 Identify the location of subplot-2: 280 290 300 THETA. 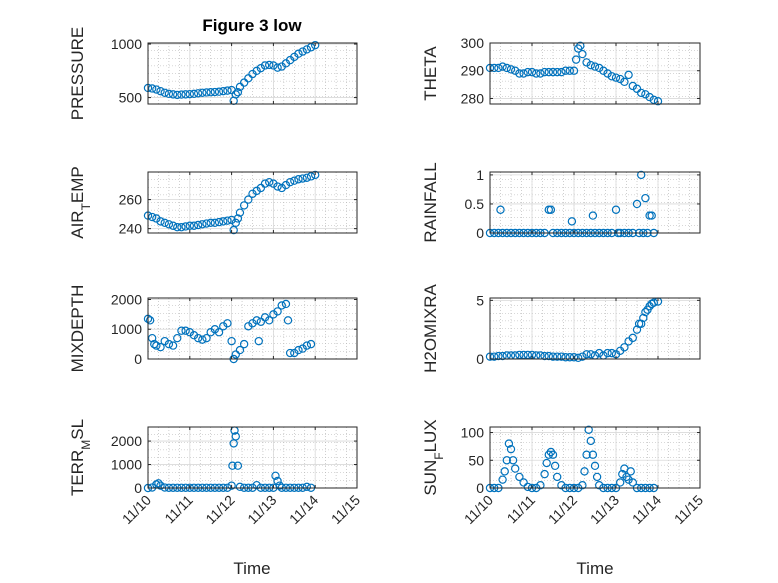
(561, 70).